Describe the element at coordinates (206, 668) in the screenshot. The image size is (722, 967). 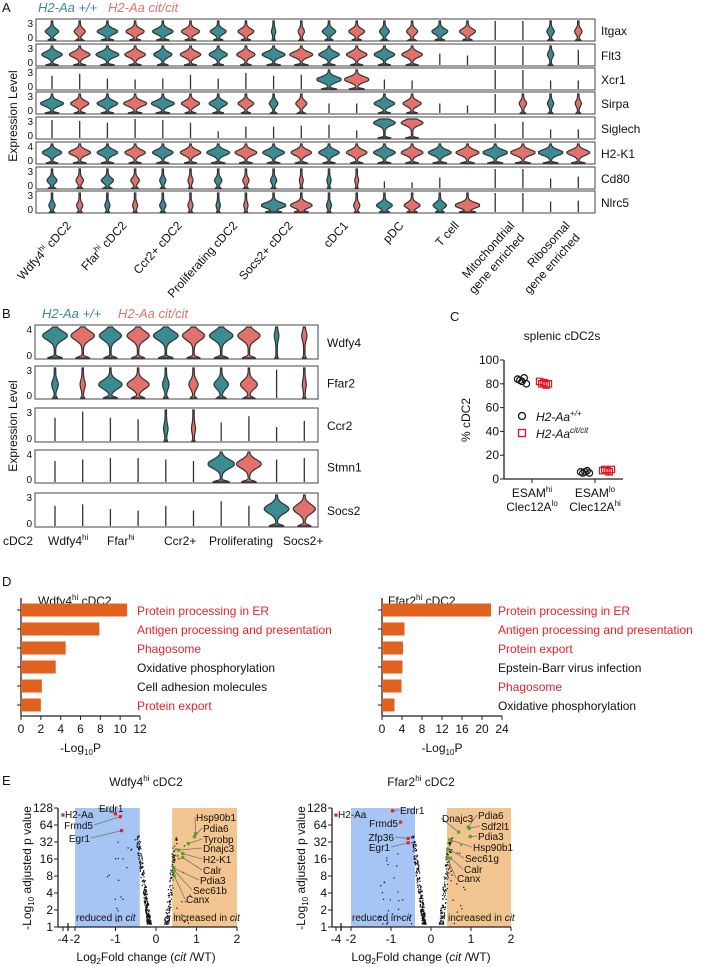
I see `term-label: Oxidative phosphorylation` at that location.